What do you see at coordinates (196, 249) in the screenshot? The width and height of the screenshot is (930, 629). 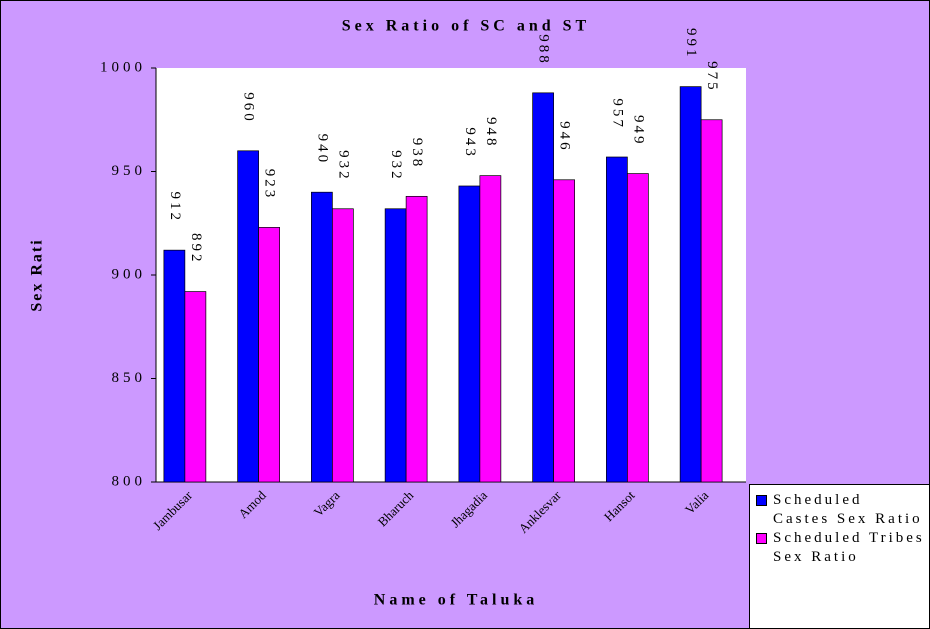 I see `data-label: 892` at bounding box center [196, 249].